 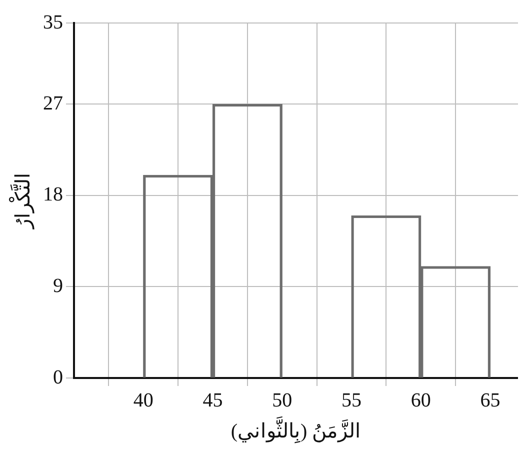 What do you see at coordinates (282, 400) in the screenshot?
I see `x-tick-label: 50` at bounding box center [282, 400].